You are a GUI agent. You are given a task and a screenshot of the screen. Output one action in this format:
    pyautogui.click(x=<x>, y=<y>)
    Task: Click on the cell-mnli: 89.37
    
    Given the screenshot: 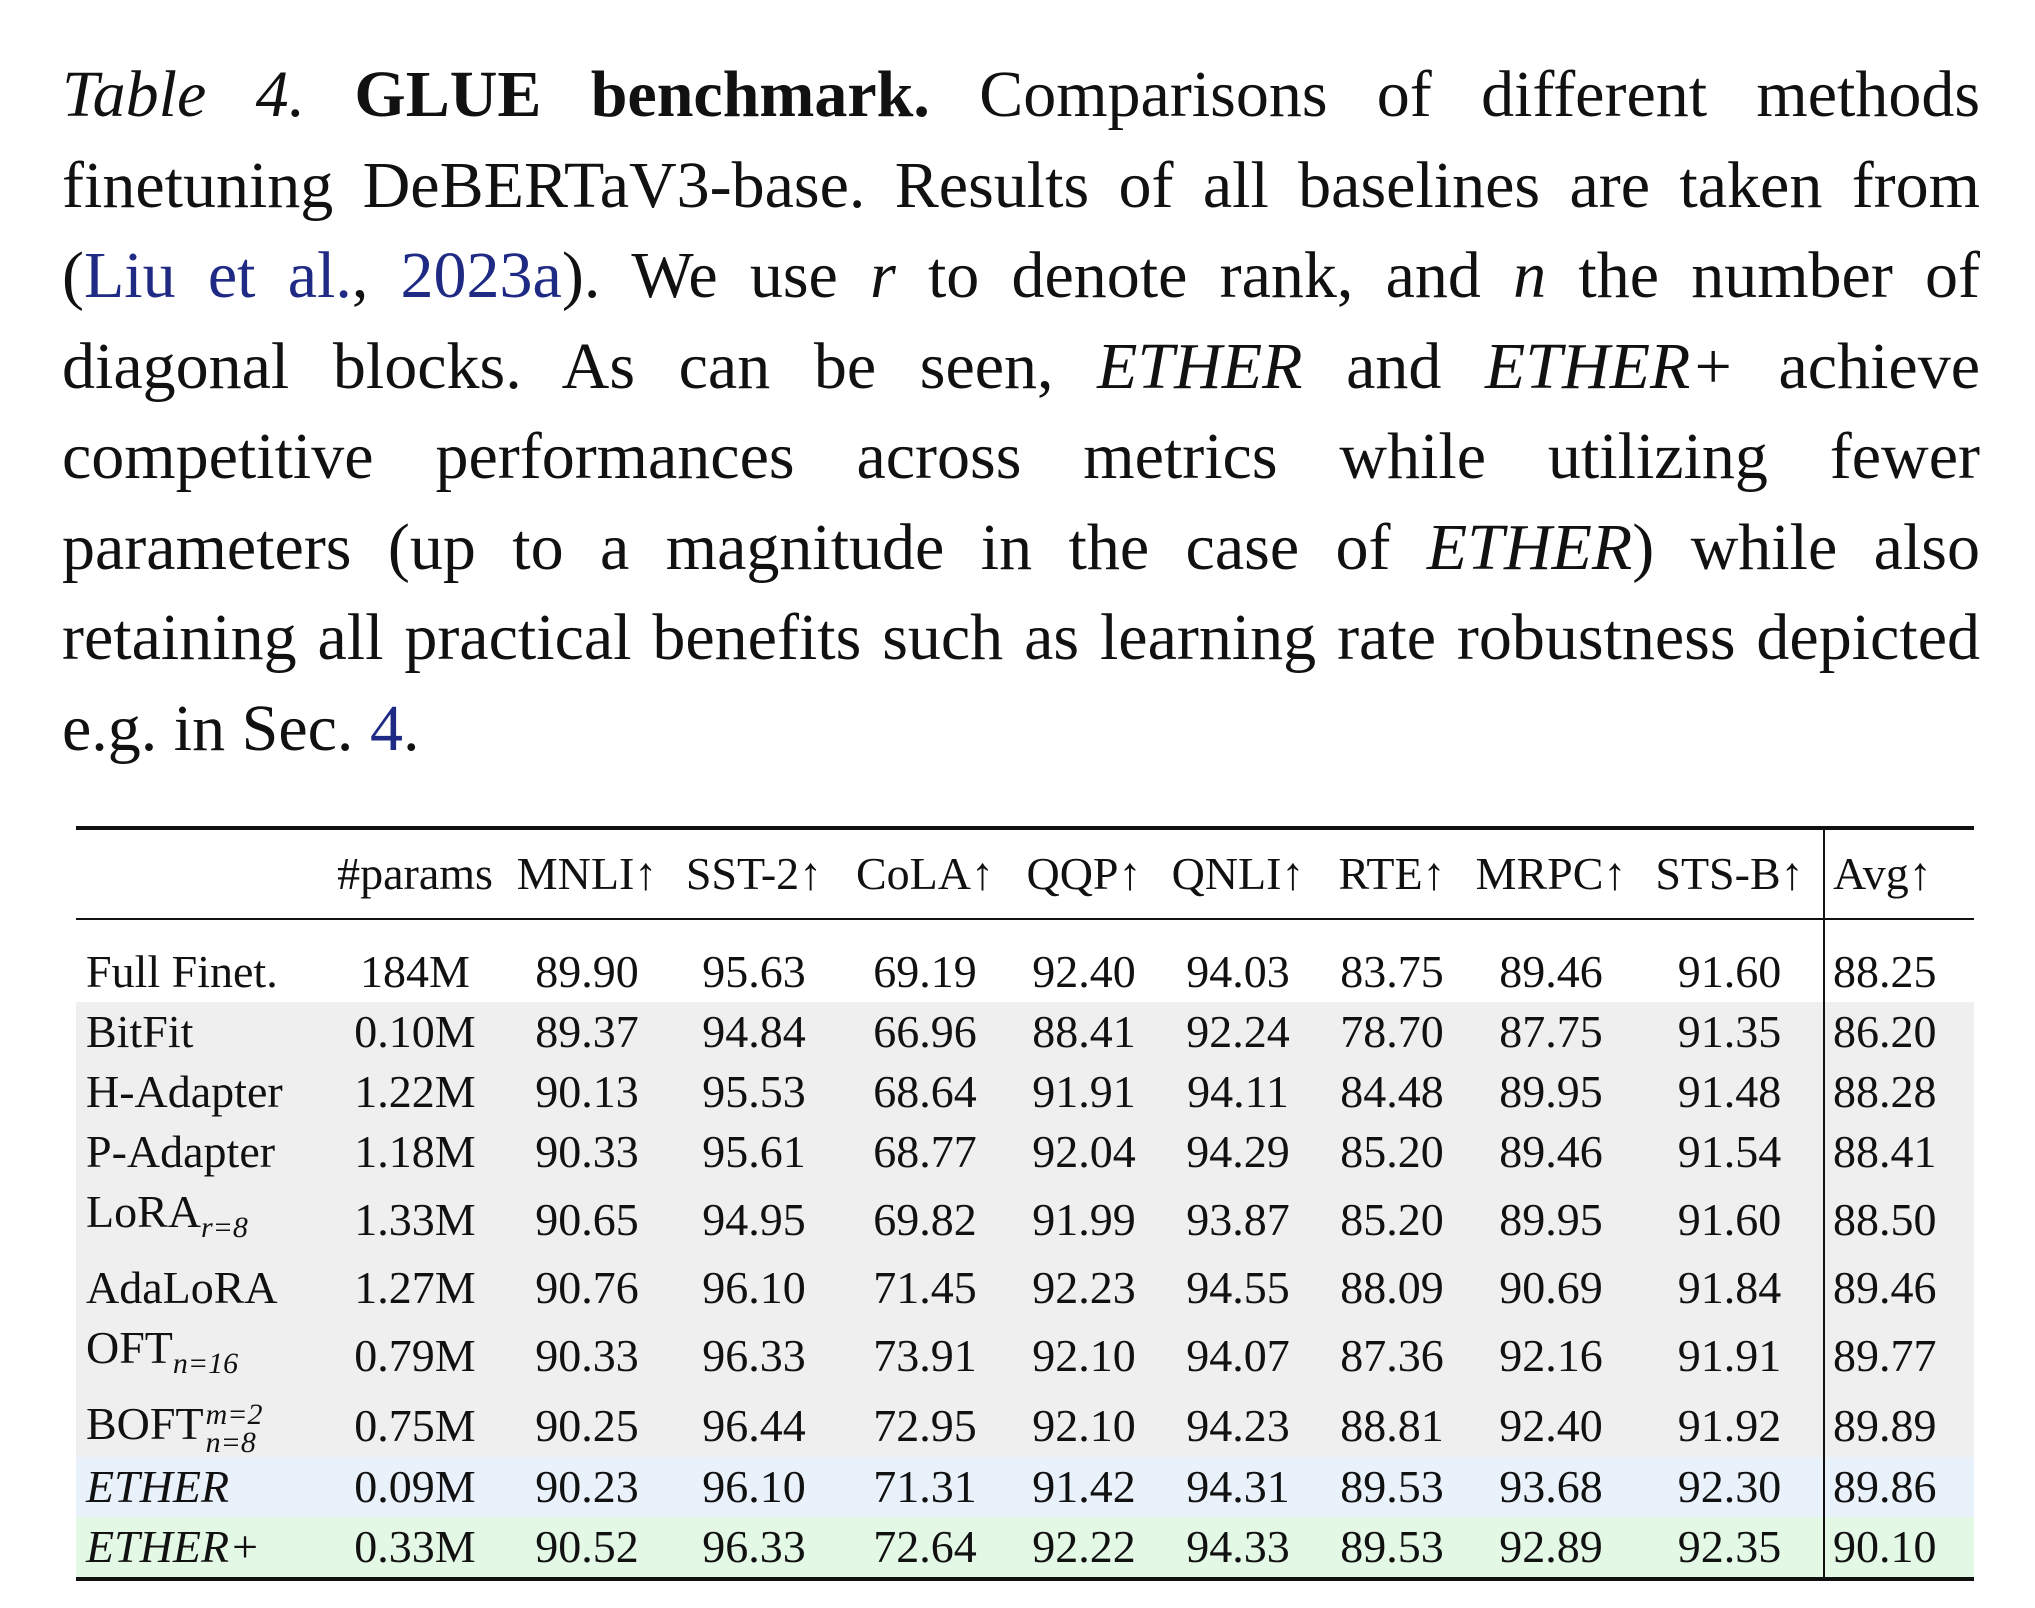 What is the action you would take?
    pyautogui.click(x=587, y=1032)
    